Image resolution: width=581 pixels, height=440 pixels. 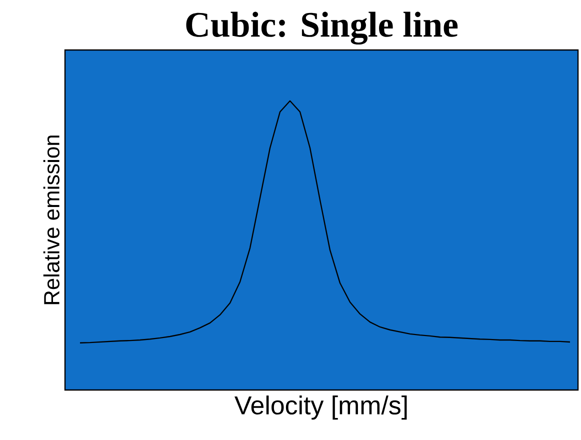 I want to click on y-axis-title: Relative emission, so click(x=51, y=220).